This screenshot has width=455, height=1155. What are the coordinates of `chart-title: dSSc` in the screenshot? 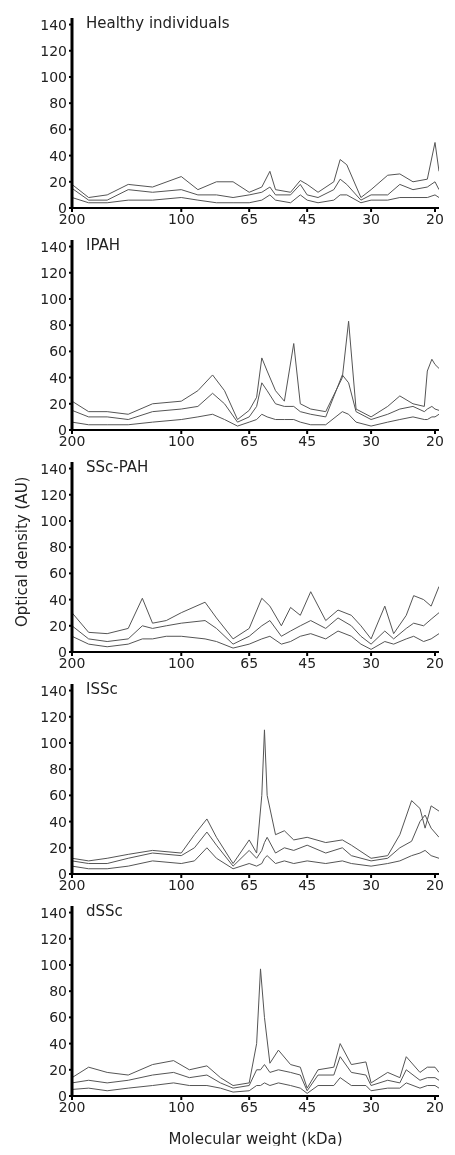 It's located at (104, 911).